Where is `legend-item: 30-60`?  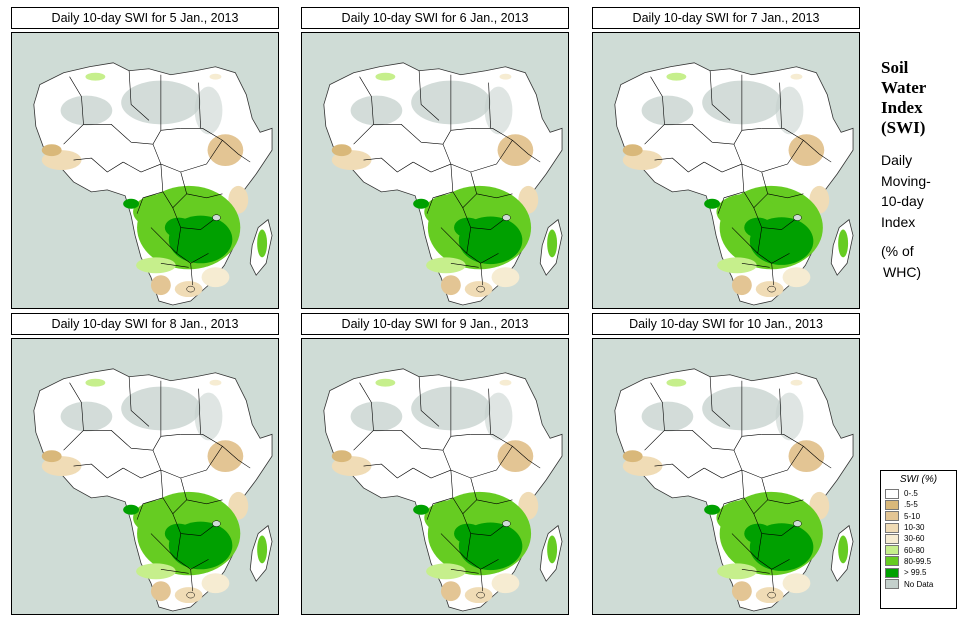
legend-item: 30-60 is located at coordinates (918, 538).